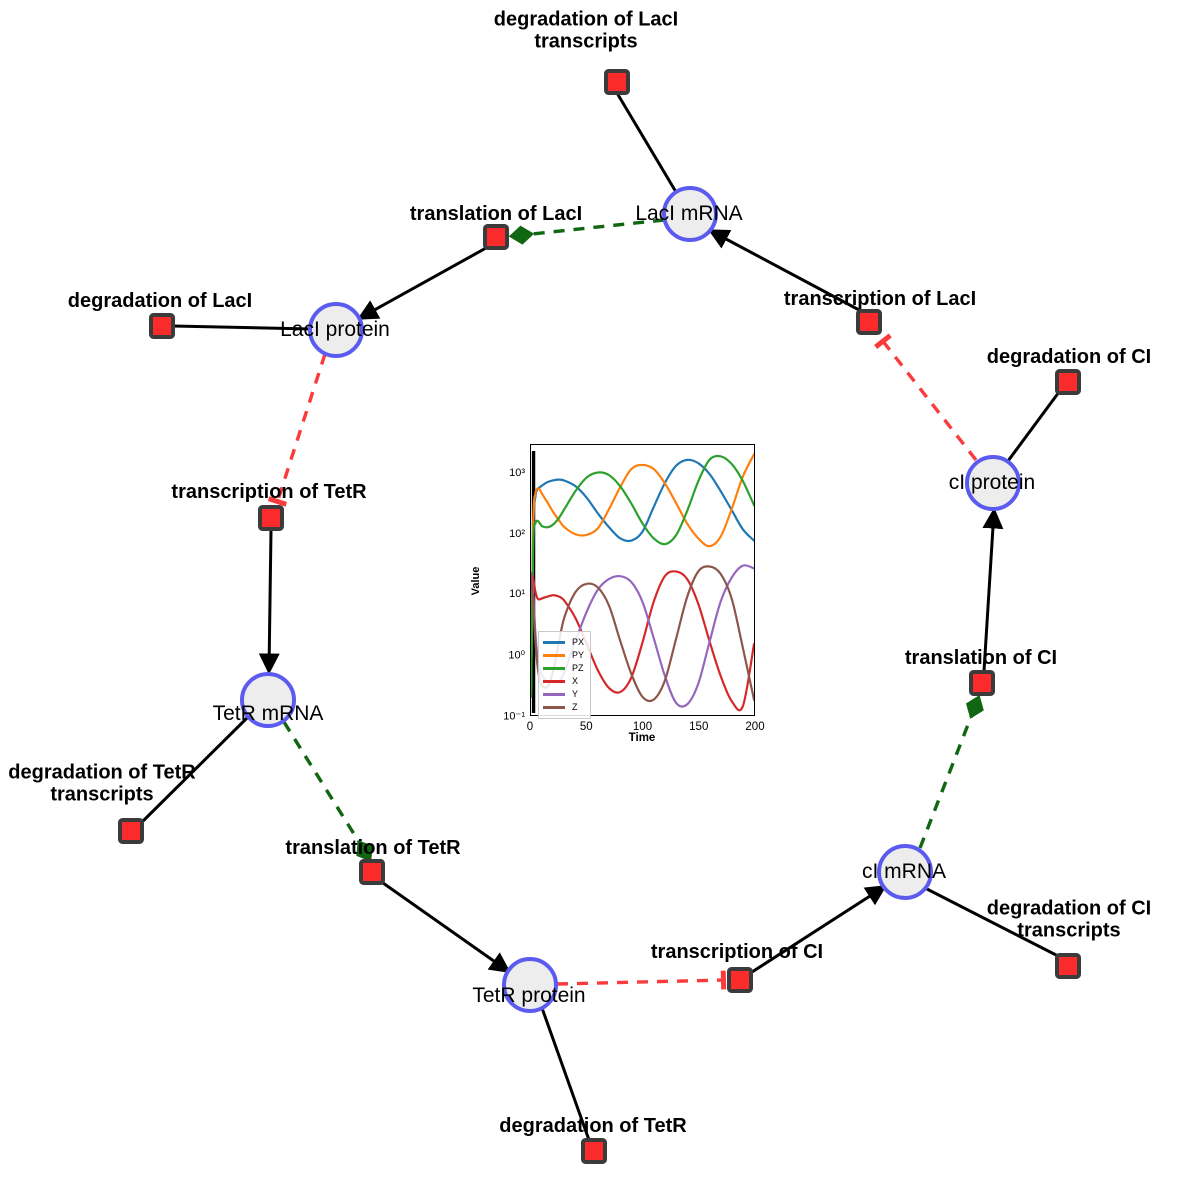  I want to click on chart-legend: PX PY PZ X Y Z, so click(565, 675).